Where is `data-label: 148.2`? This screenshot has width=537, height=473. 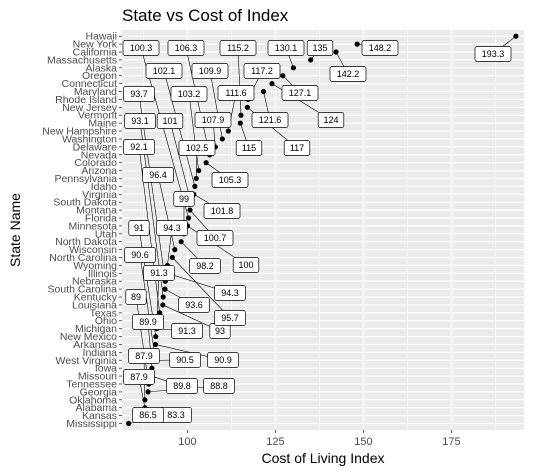 data-label: 148.2 is located at coordinates (380, 48).